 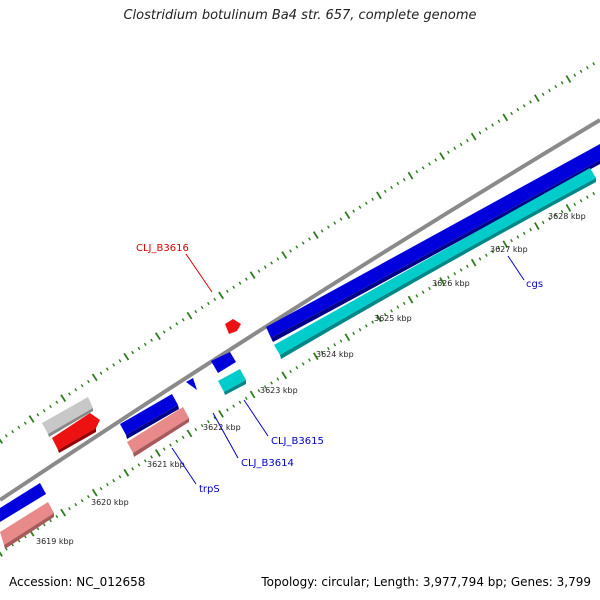 What do you see at coordinates (162, 248) in the screenshot?
I see `gene-label-CLJ_B3616: CLJ_B3616` at bounding box center [162, 248].